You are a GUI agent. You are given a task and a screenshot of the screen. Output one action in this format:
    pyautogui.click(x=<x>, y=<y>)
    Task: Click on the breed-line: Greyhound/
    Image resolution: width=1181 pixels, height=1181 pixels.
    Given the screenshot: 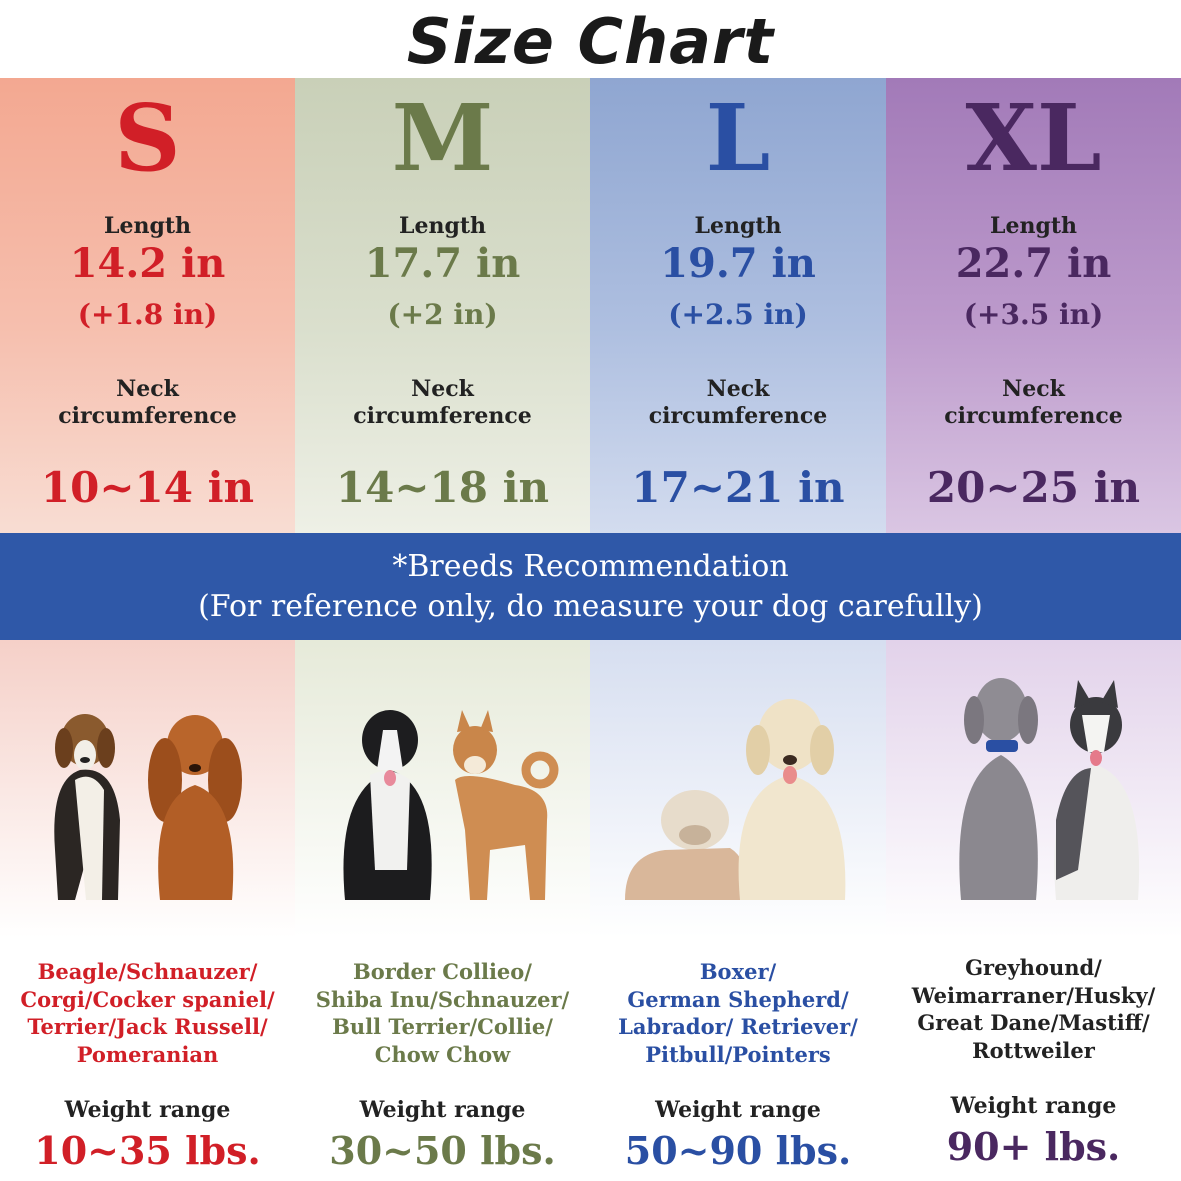 What is the action you would take?
    pyautogui.click(x=1033, y=967)
    